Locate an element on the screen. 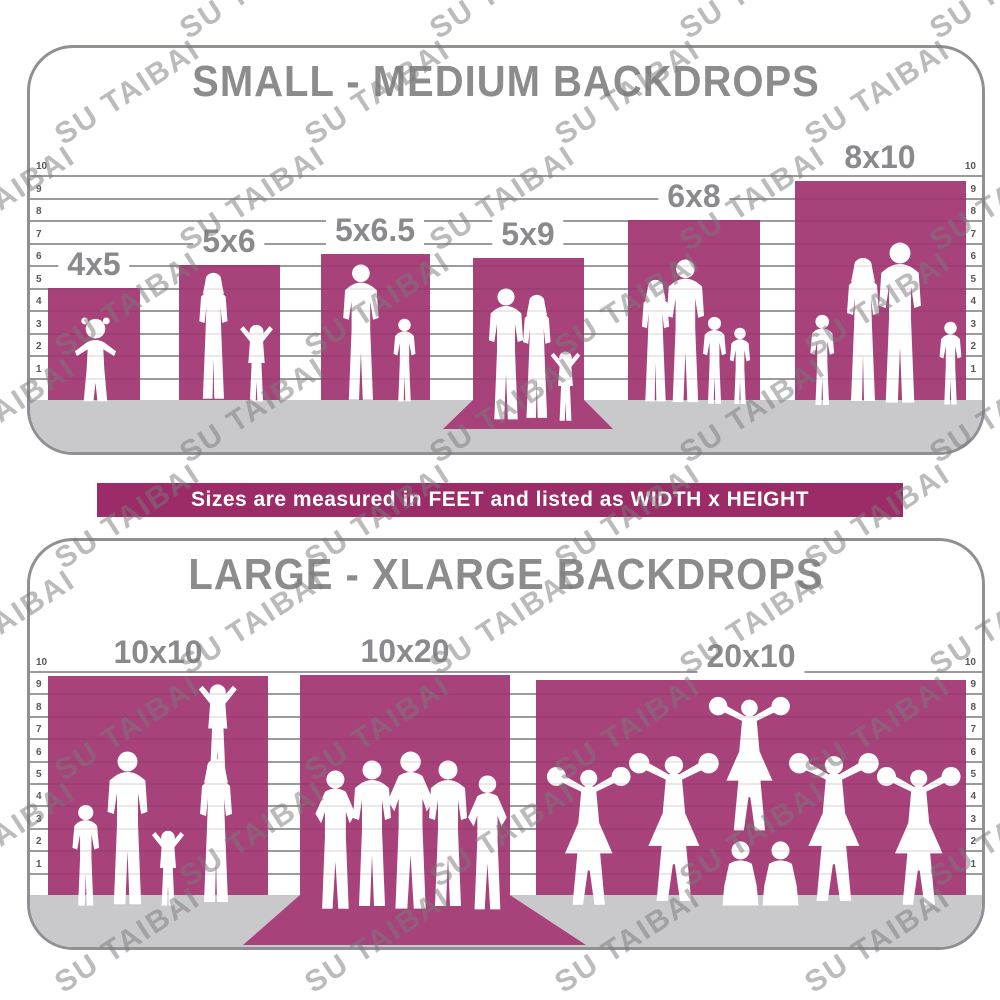  size-label-8x10: 8x10 is located at coordinates (880, 157).